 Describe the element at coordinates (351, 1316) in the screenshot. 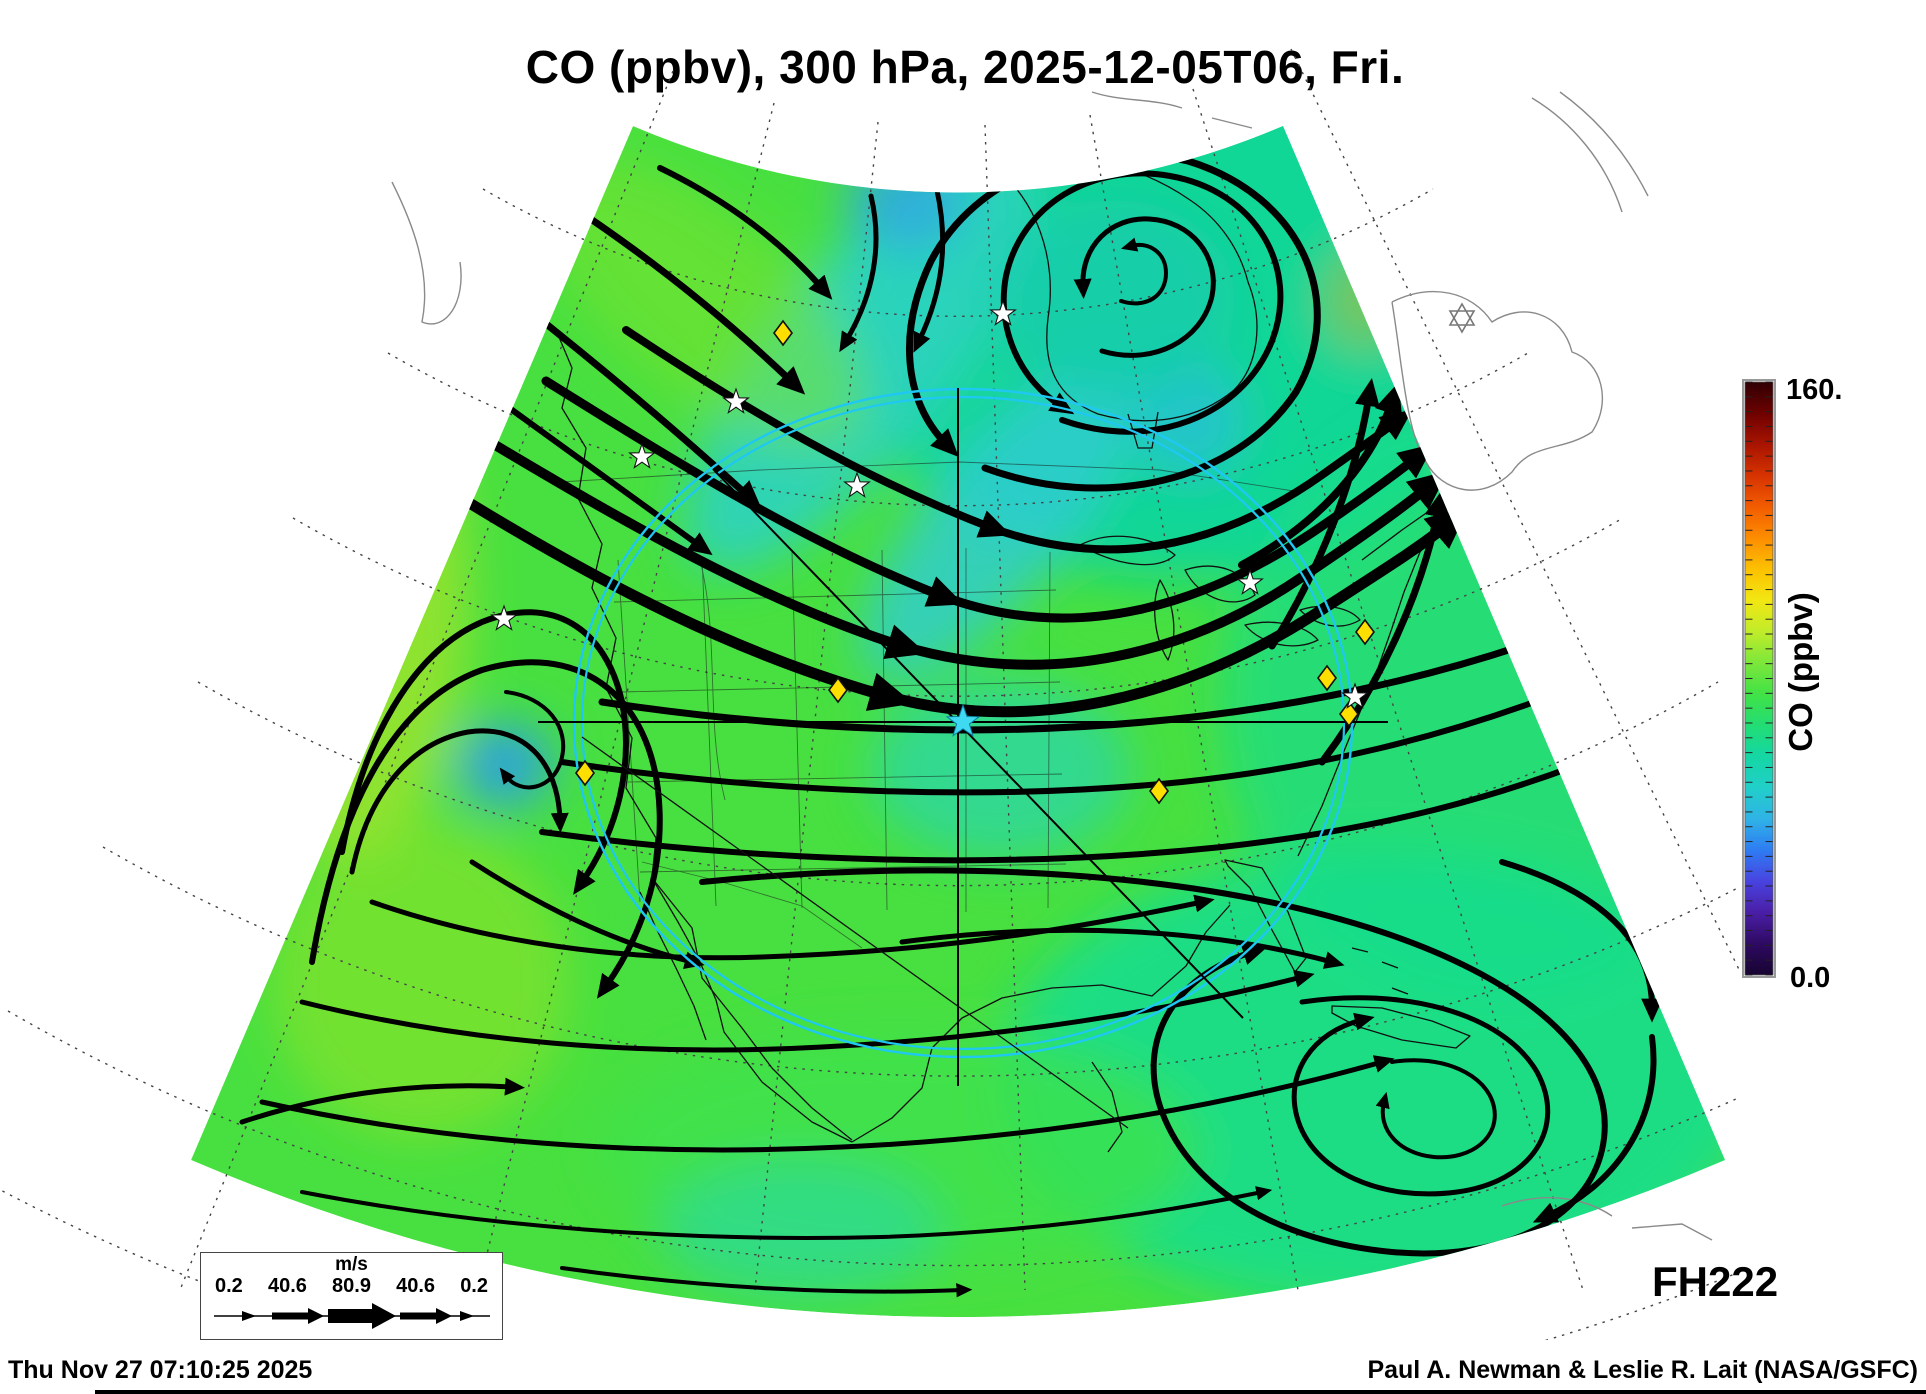

I see `wind-legend-arrows` at that location.